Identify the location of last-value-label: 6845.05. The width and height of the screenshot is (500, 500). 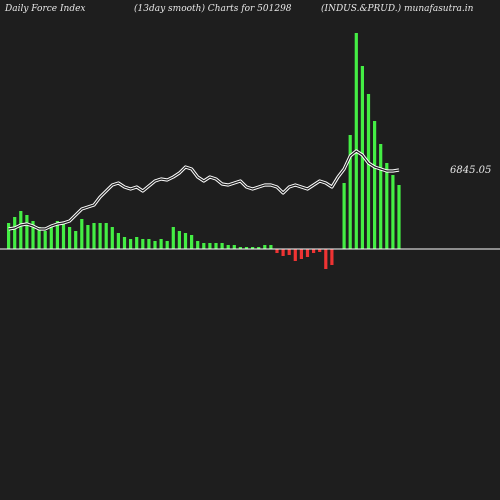
(470, 170).